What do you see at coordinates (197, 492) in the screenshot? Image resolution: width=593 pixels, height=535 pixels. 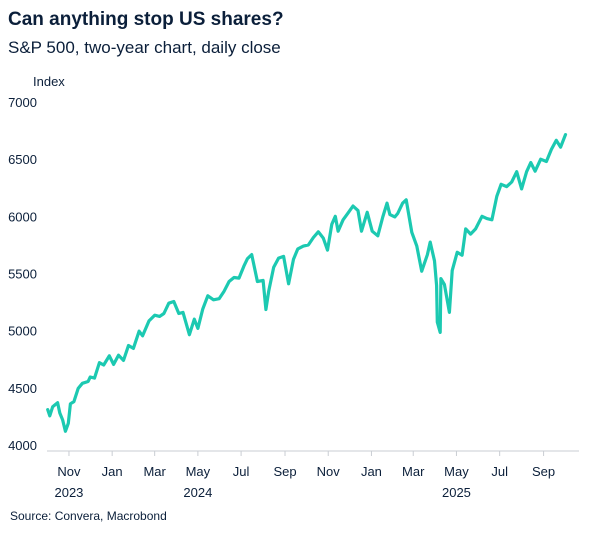 I see `x-year-label: 2024` at bounding box center [197, 492].